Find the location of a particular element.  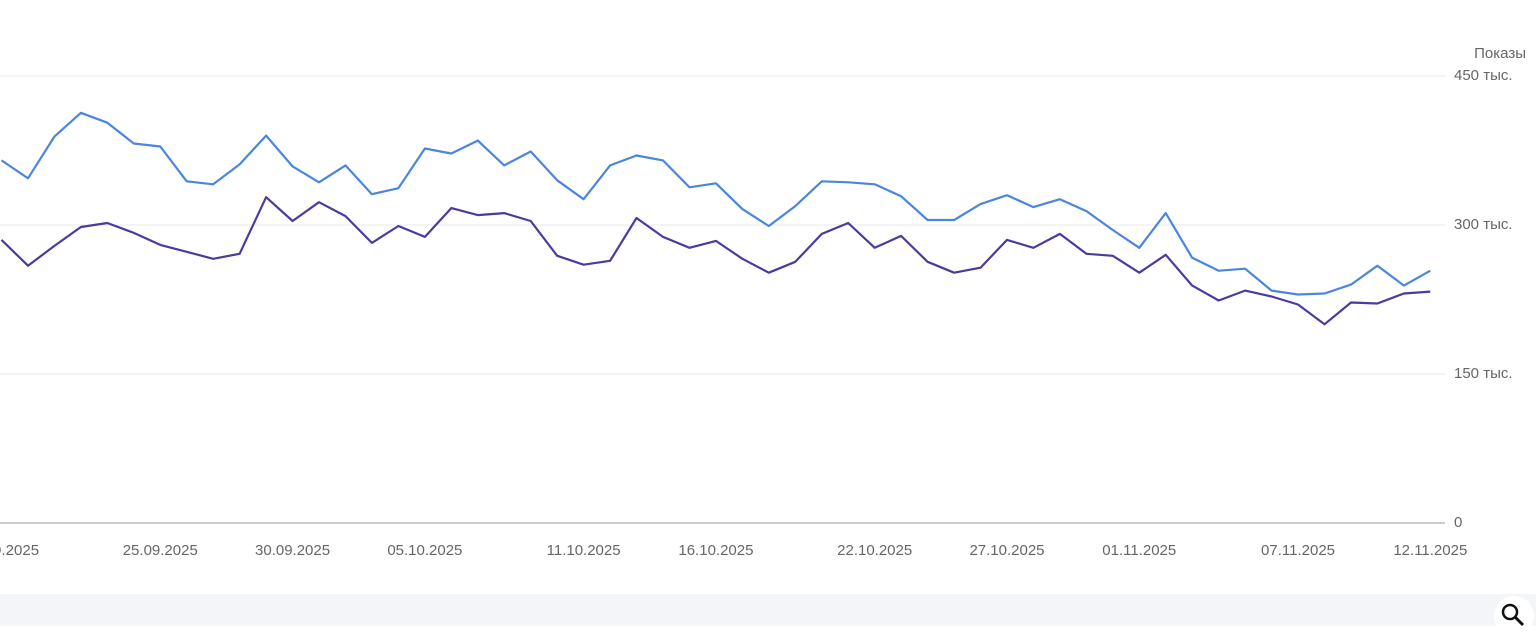

x-tick-label: 01.11.2025 is located at coordinates (1139, 550).